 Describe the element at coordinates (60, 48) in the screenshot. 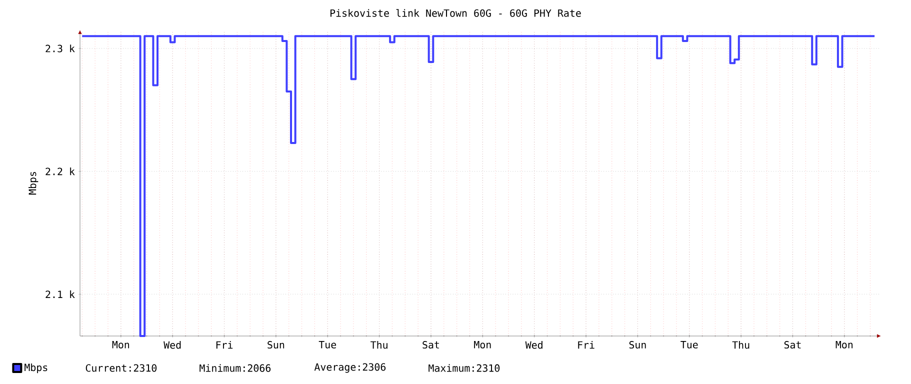

I see `y-tick-label: 2.3 k` at that location.